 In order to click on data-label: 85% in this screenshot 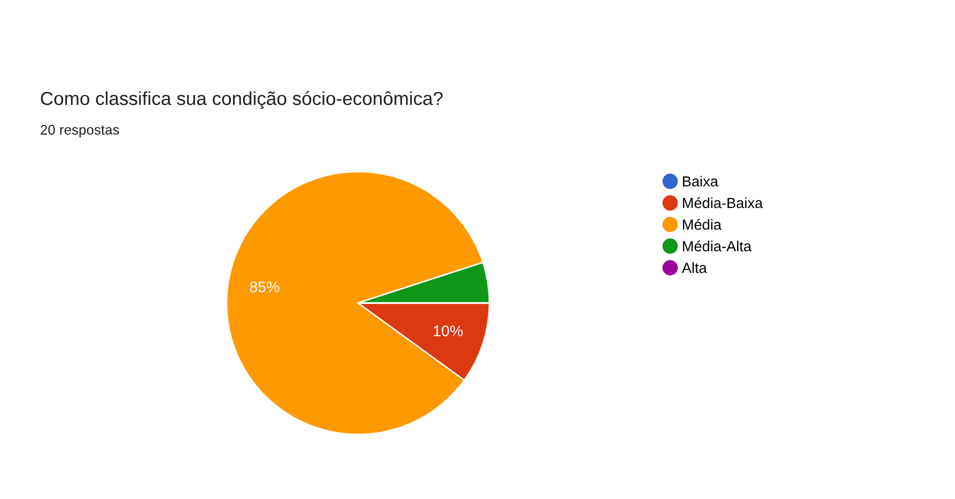, I will do `click(265, 286)`.